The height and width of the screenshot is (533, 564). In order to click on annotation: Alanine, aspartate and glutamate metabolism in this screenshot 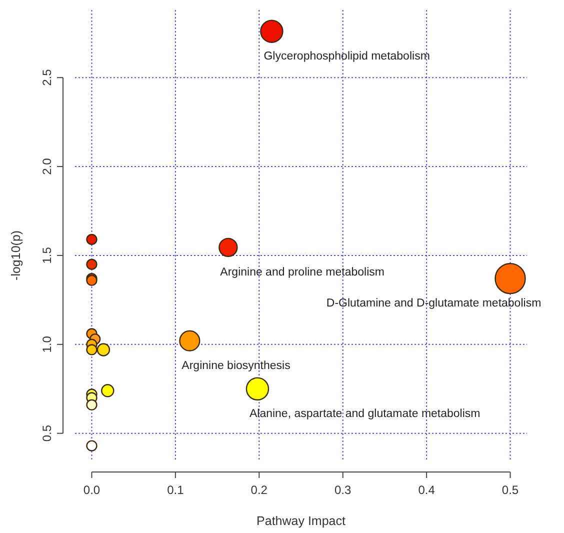, I will do `click(364, 414)`.